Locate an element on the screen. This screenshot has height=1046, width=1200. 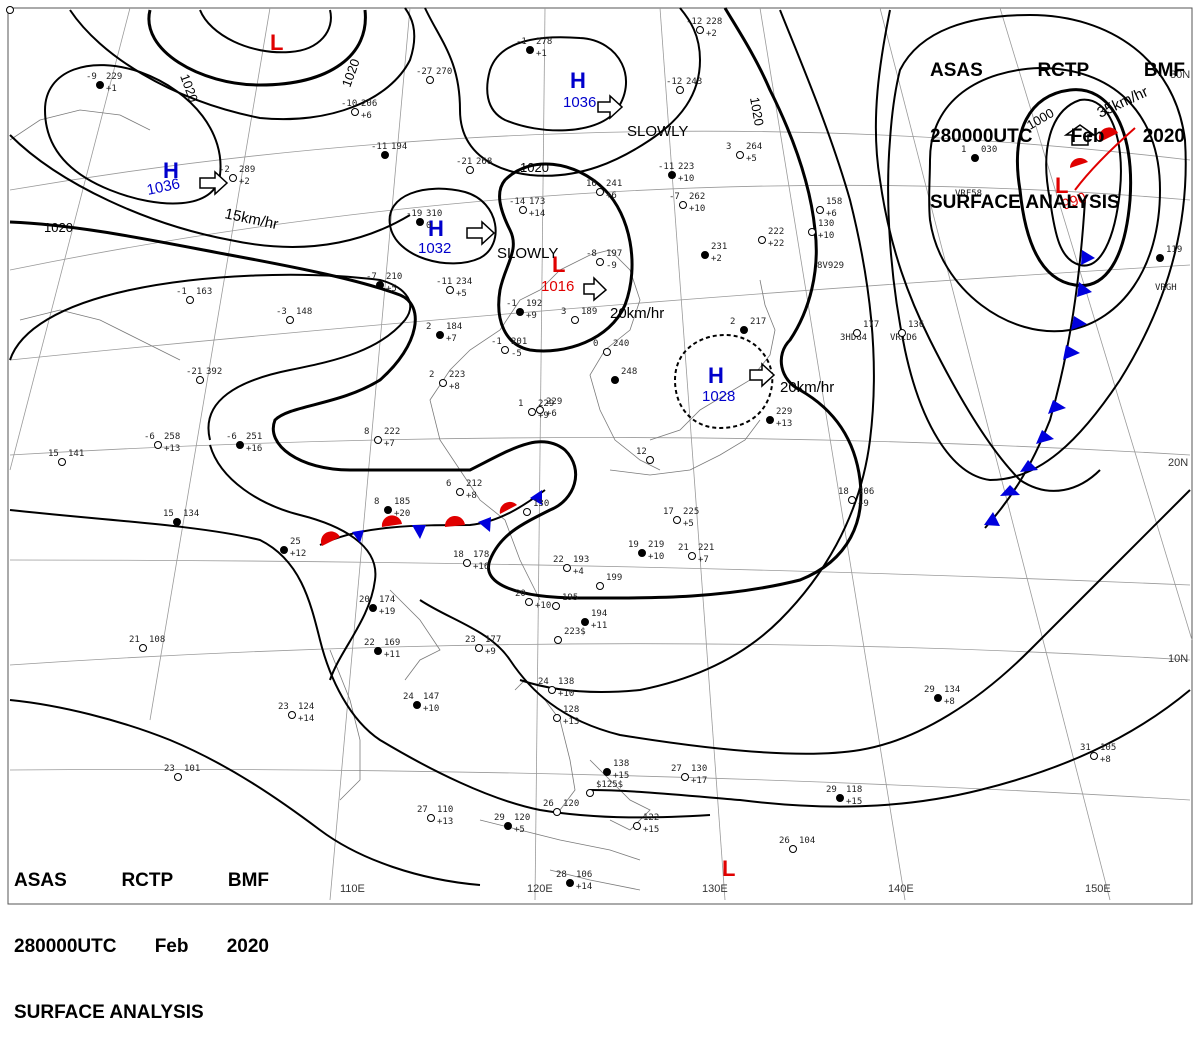
station-temperature: 17 is located at coordinates (668, 512).